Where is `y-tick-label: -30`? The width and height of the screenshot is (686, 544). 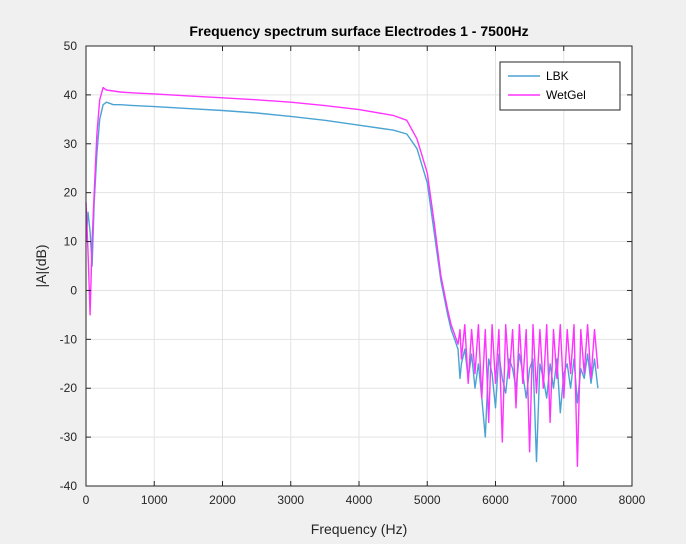
y-tick-label: -30 is located at coordinates (69, 437).